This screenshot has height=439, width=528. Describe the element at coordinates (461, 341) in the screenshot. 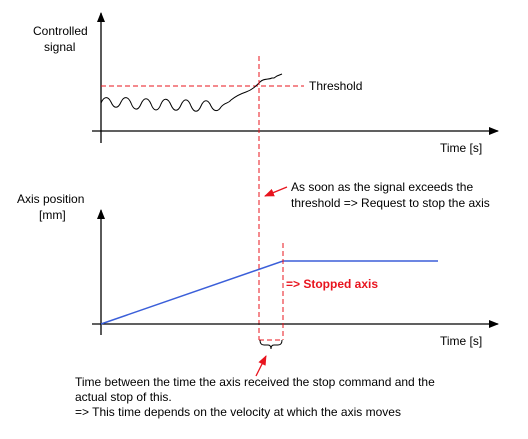

I see `bottom-x-label: Time [s]` at that location.